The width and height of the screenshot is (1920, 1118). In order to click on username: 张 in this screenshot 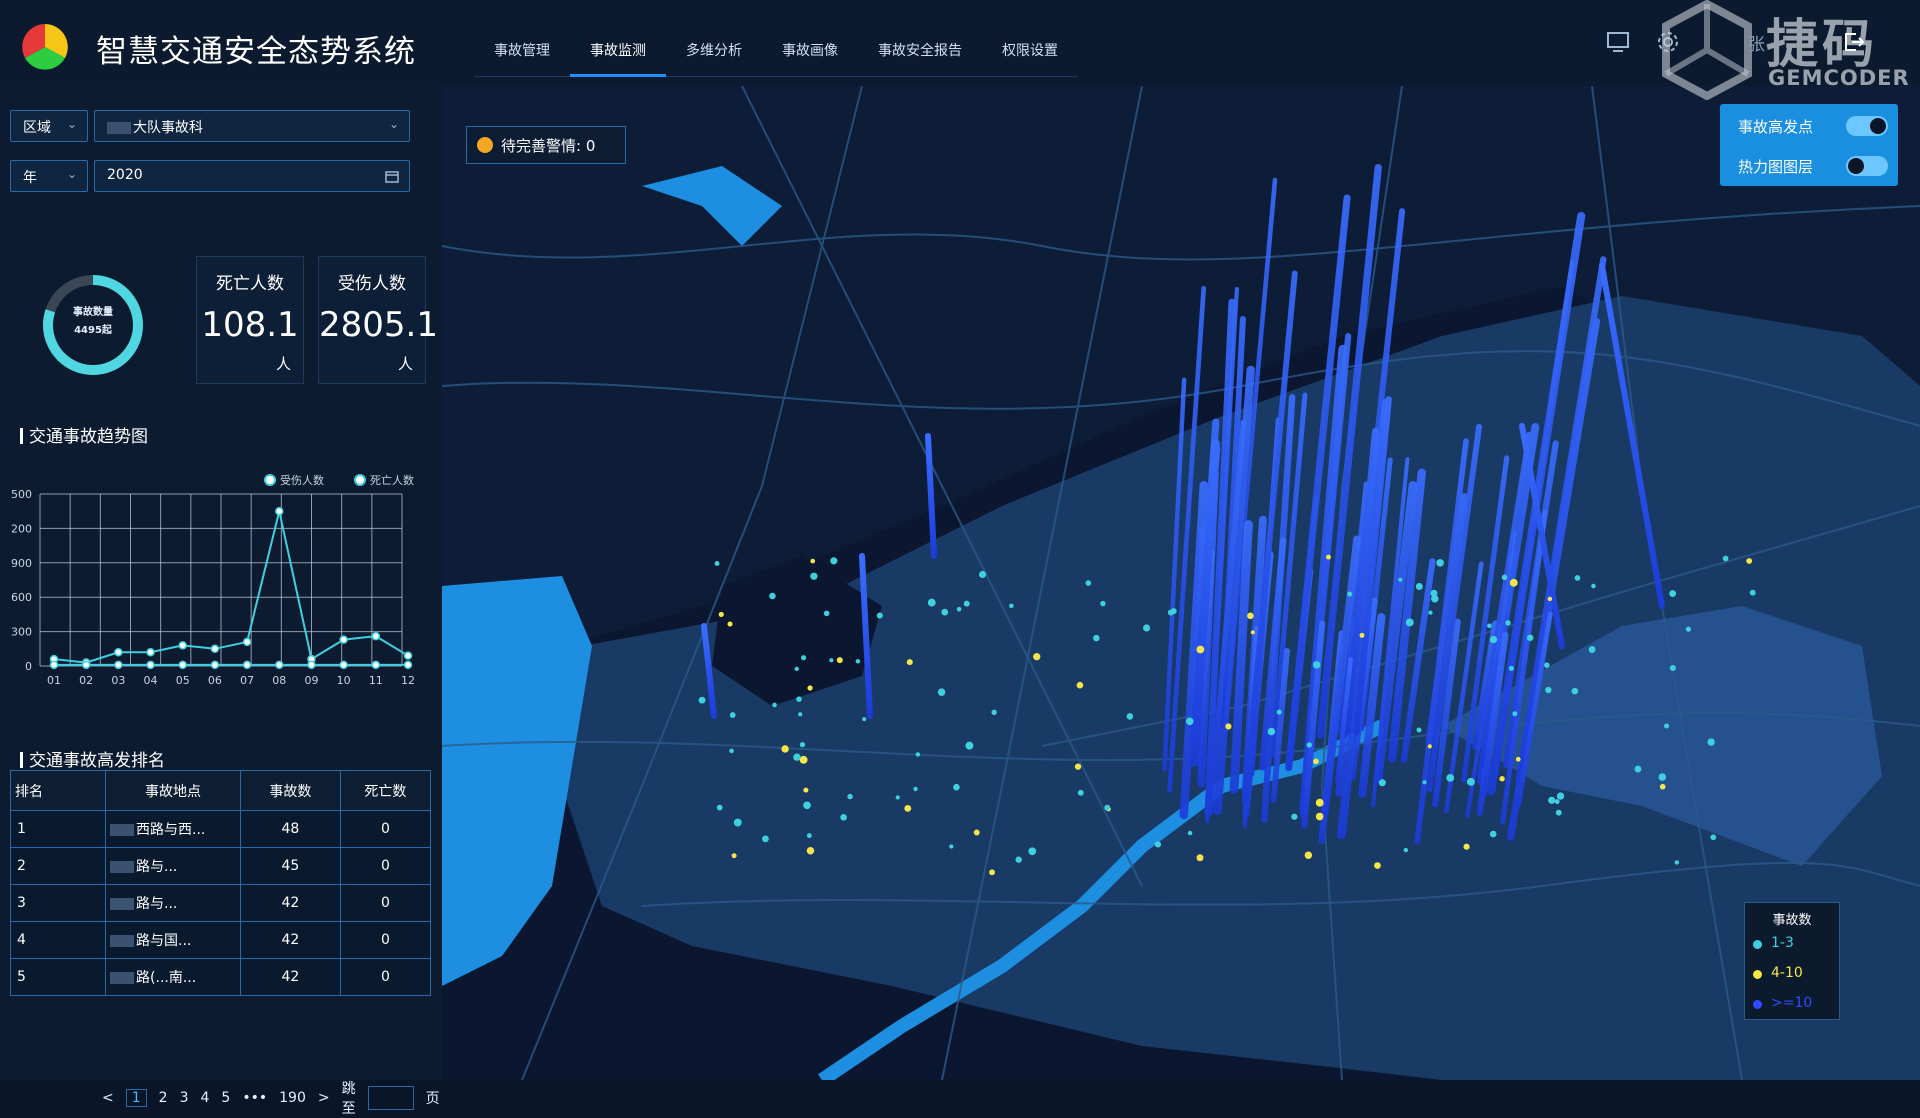, I will do `click(1756, 45)`.